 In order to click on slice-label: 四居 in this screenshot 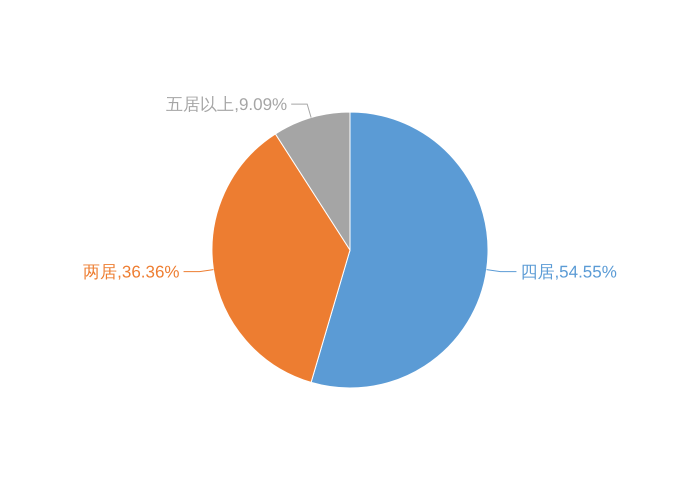, I will do `click(537, 272)`.